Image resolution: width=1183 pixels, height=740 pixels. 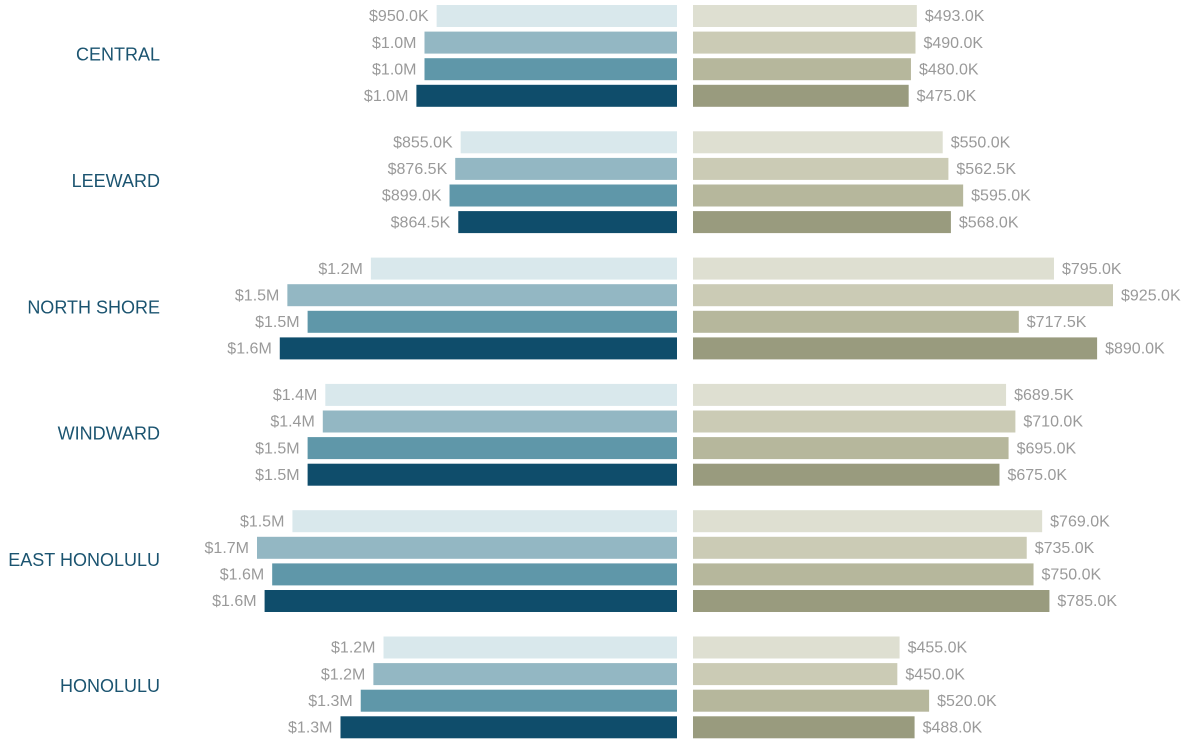 What do you see at coordinates (1072, 575) in the screenshot?
I see `value-label: $750.0K` at bounding box center [1072, 575].